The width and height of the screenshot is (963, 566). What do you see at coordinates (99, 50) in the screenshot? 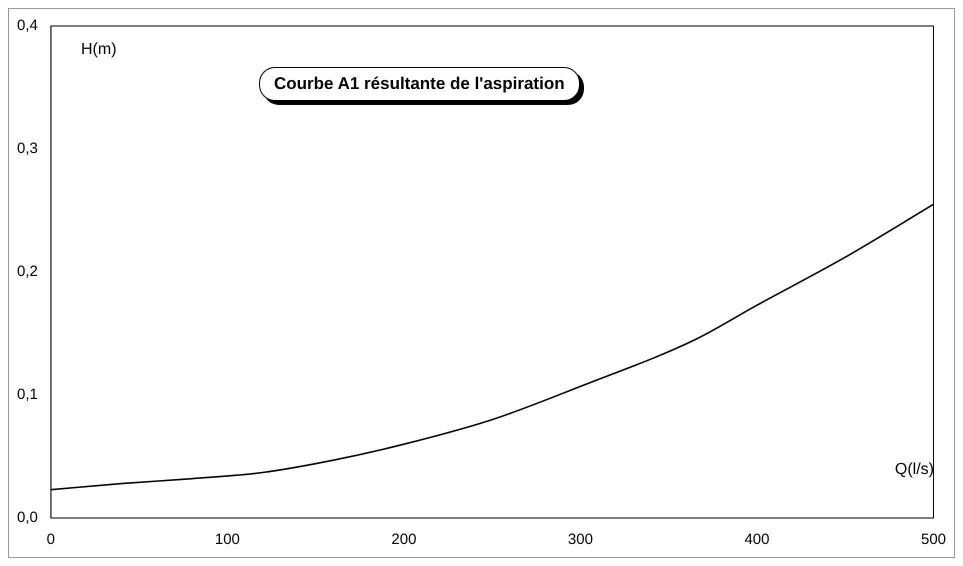
I see `y-axis-title: H(m)` at bounding box center [99, 50].